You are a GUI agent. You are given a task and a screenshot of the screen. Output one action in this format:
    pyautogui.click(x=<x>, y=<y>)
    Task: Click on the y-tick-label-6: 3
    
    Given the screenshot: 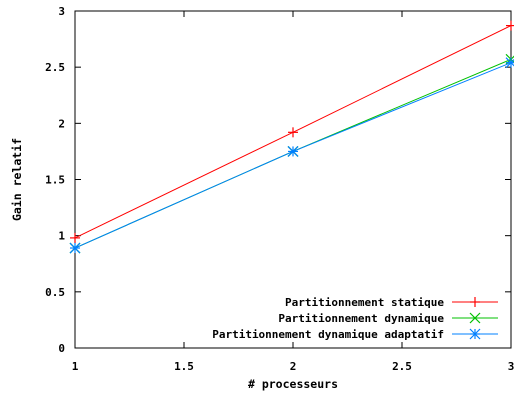 What is the action you would take?
    pyautogui.click(x=61, y=11)
    